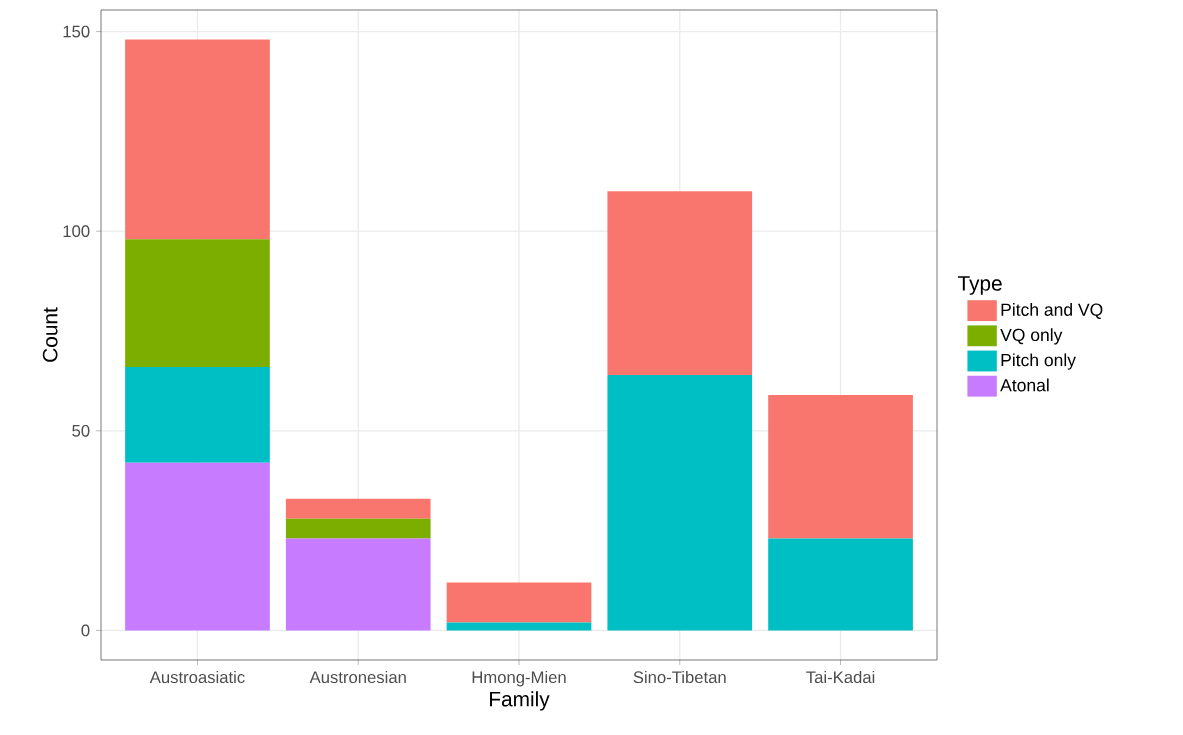  What do you see at coordinates (81, 430) in the screenshot?
I see `y-tick-label: 50` at bounding box center [81, 430].